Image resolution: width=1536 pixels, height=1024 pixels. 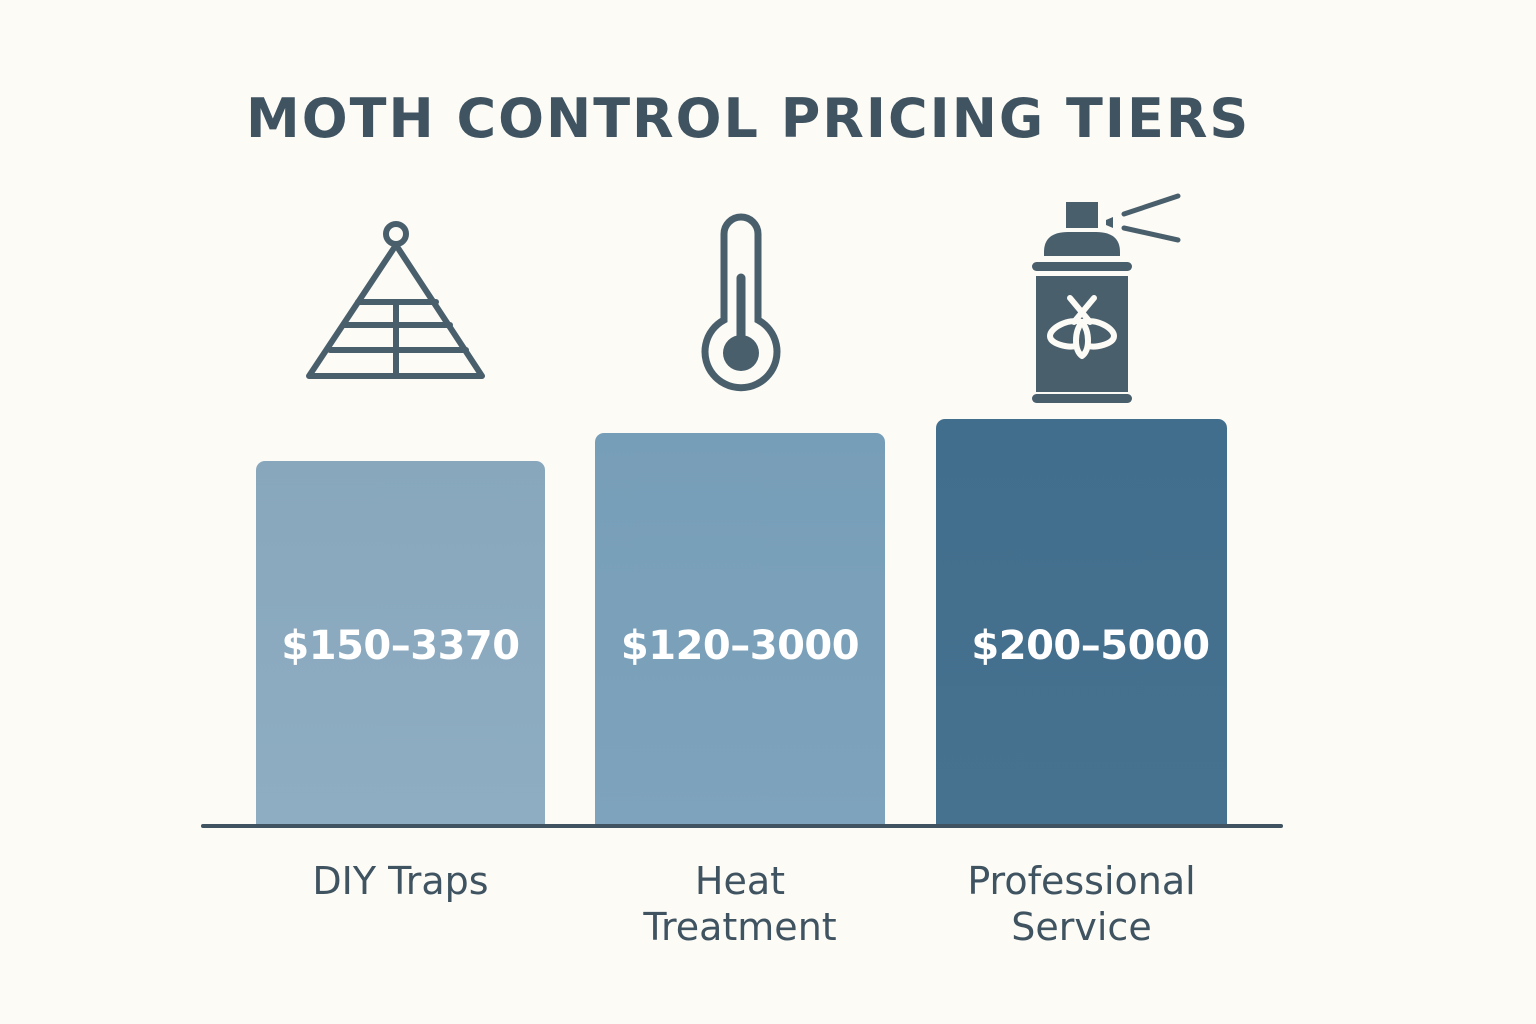 I want to click on bar-value-label-heat: $120–3000, so click(x=740, y=646).